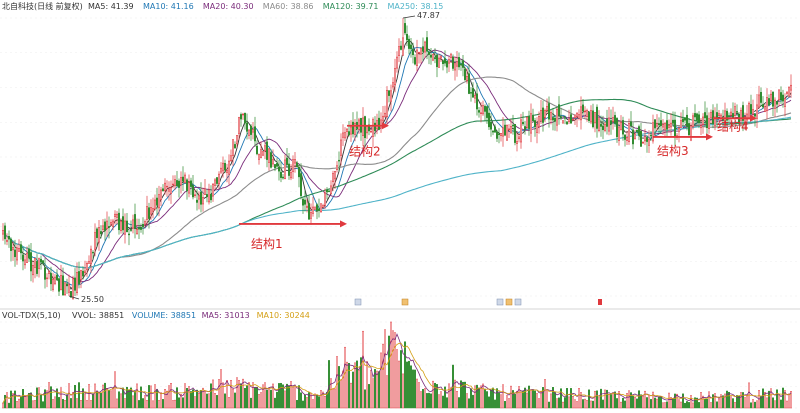  I want to click on high-price-label: 47.87, so click(428, 15).